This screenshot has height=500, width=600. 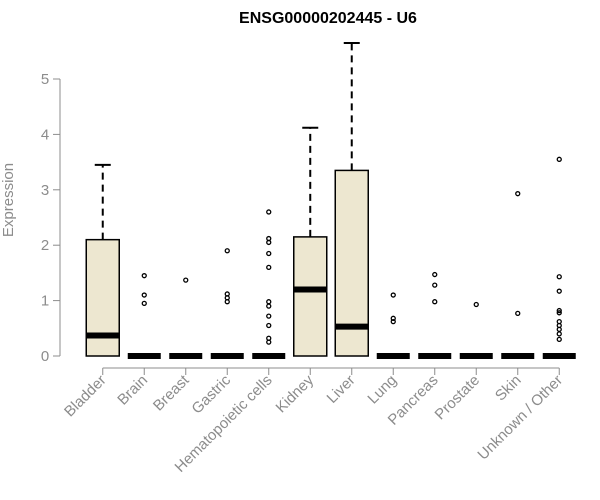 What do you see at coordinates (132, 390) in the screenshot?
I see `x-tick-label: Brain` at bounding box center [132, 390].